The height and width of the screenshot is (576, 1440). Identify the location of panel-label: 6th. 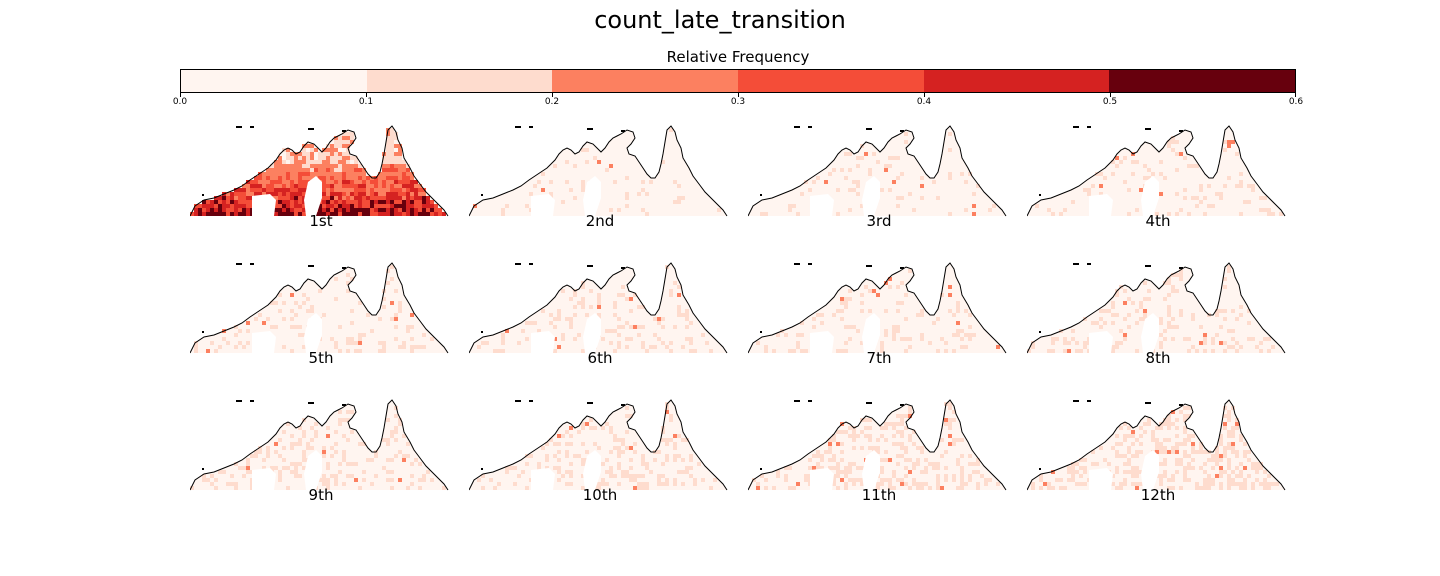
(600, 358).